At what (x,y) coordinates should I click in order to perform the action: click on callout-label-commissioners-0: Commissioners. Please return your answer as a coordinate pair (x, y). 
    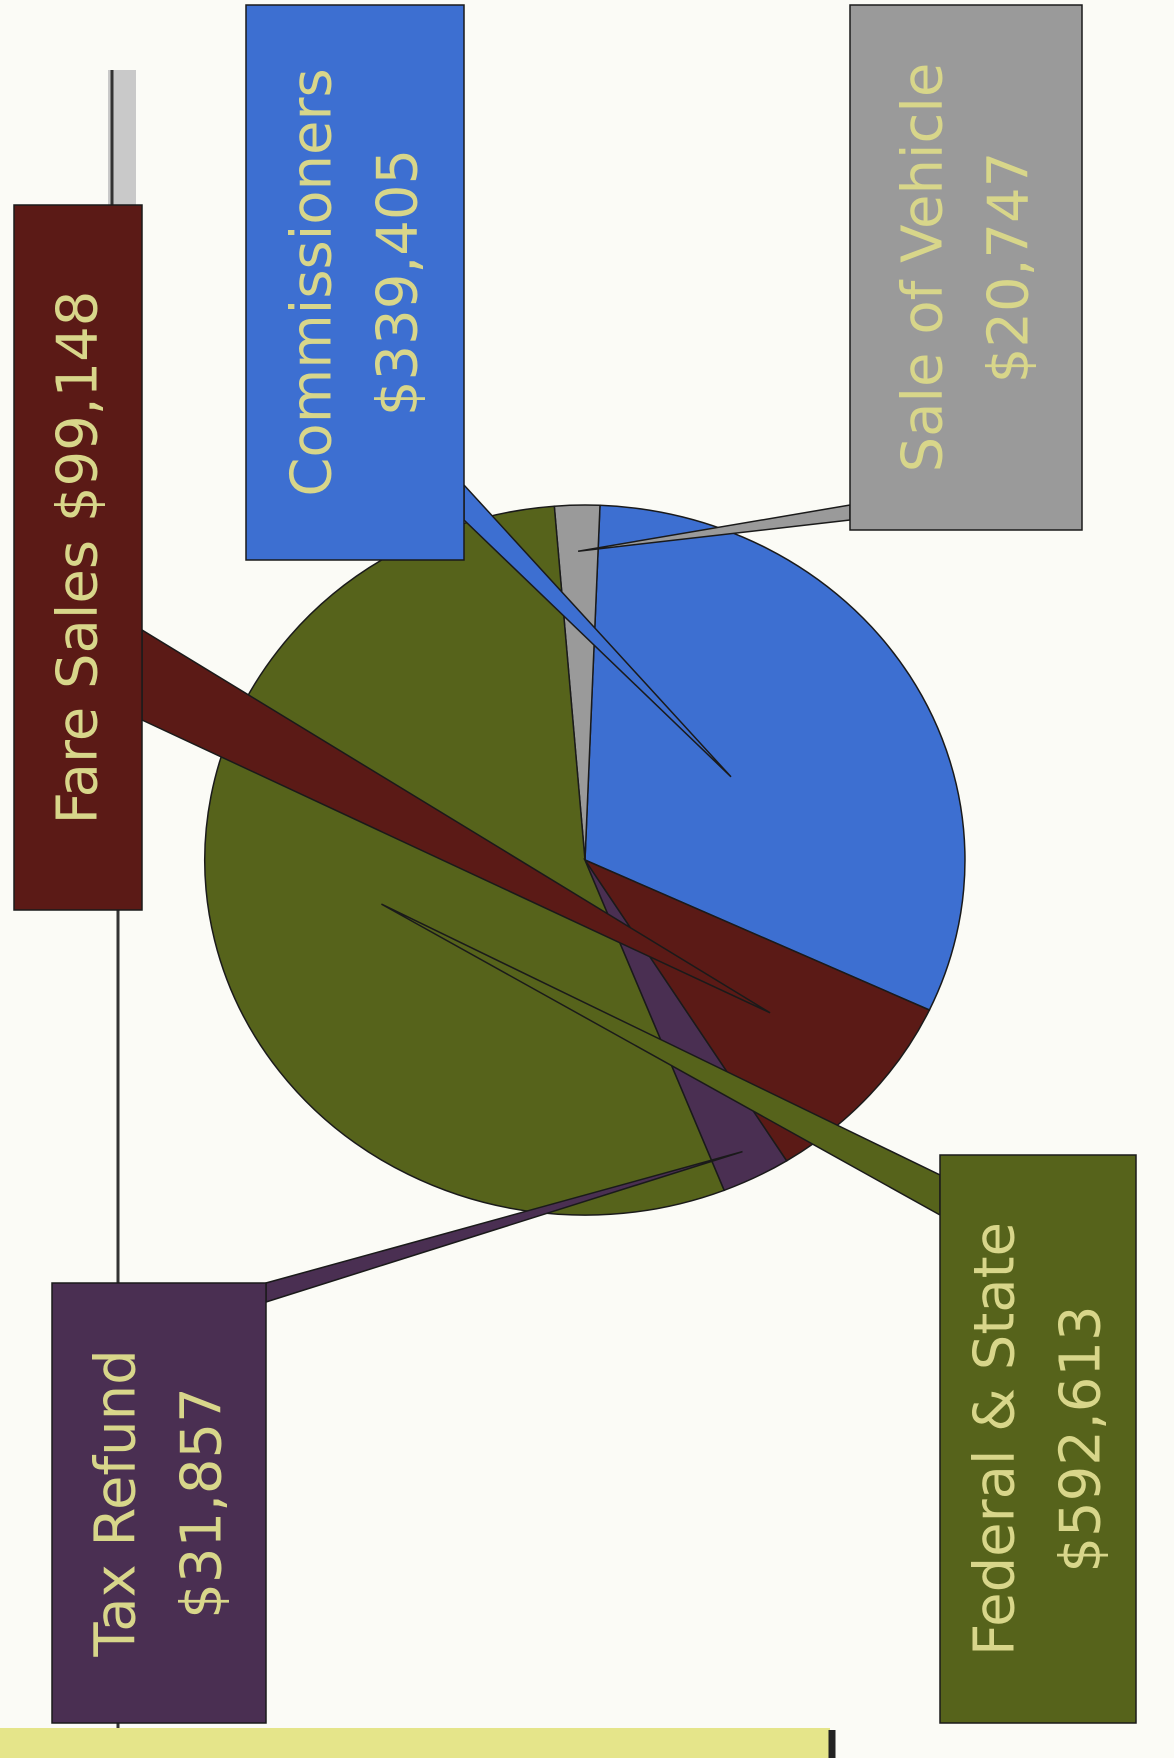
    Looking at the image, I should click on (312, 282).